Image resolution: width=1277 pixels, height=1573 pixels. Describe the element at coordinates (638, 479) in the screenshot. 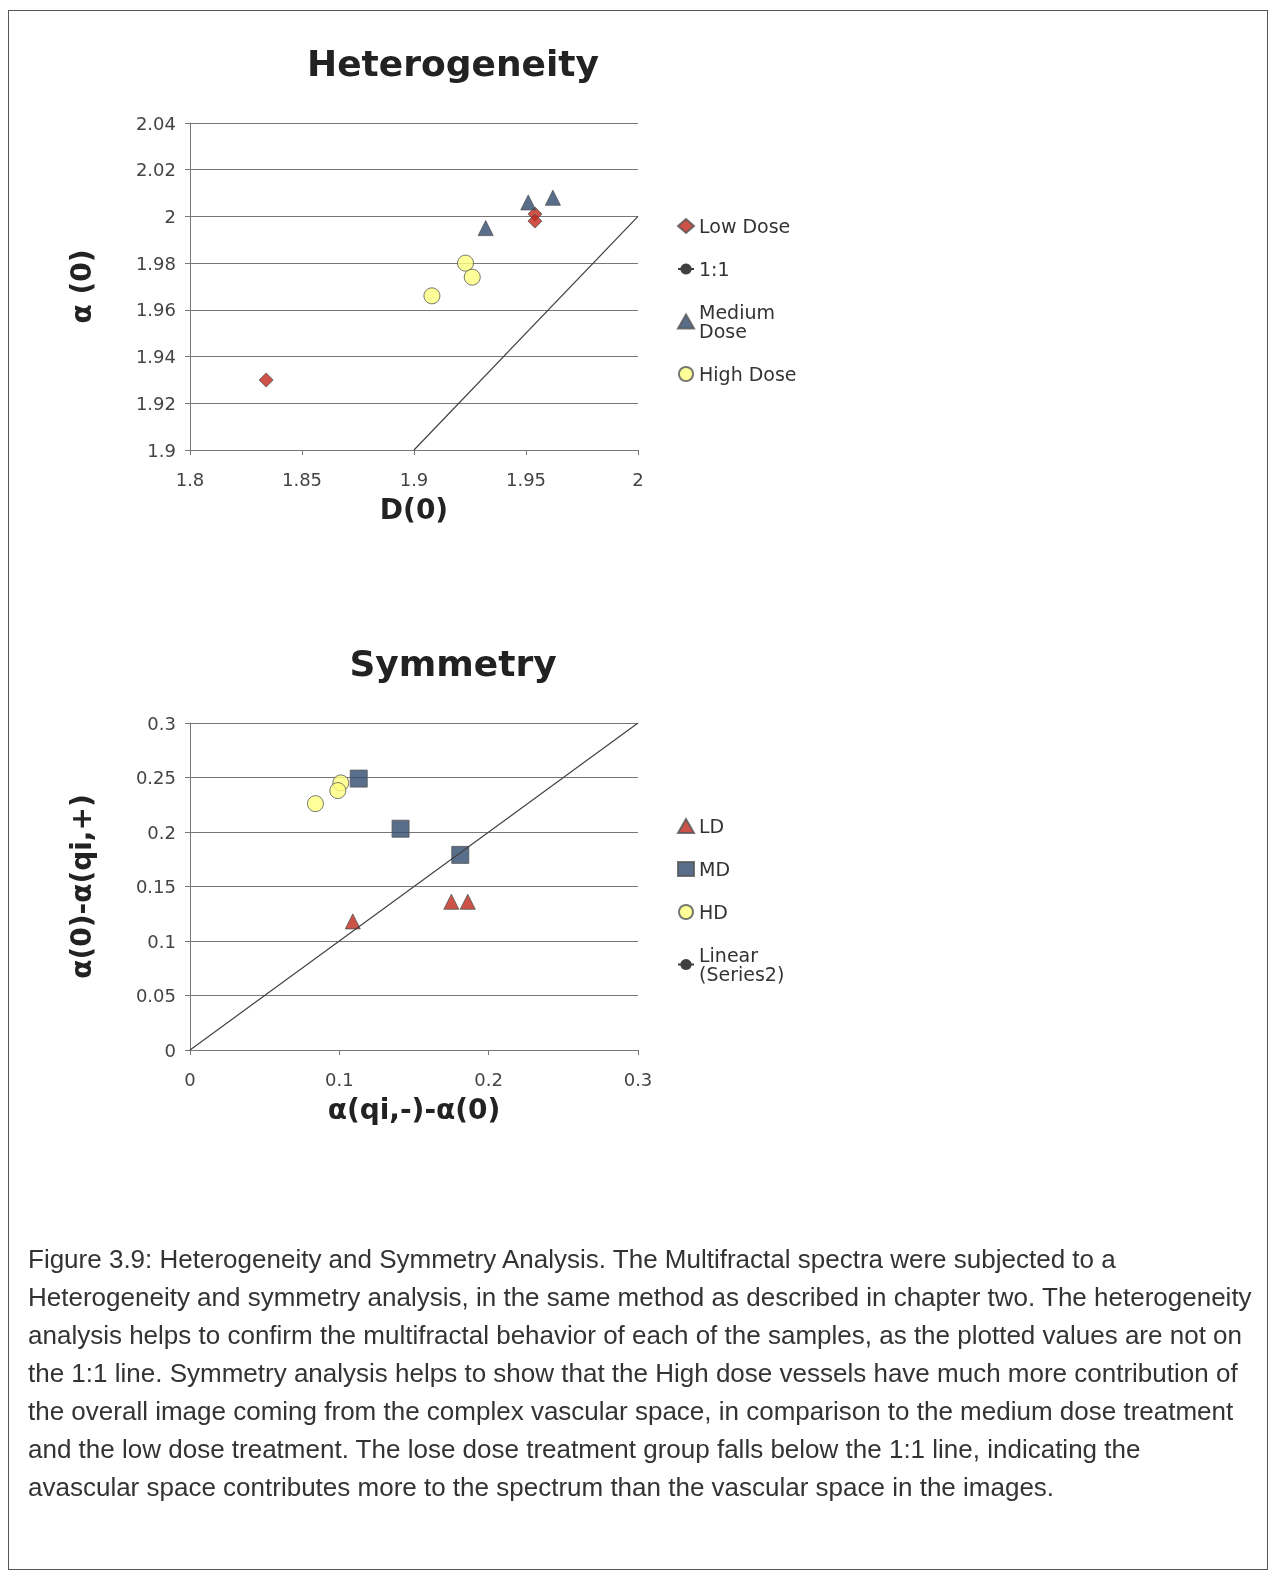

I see `x-tick-label: 2` at that location.